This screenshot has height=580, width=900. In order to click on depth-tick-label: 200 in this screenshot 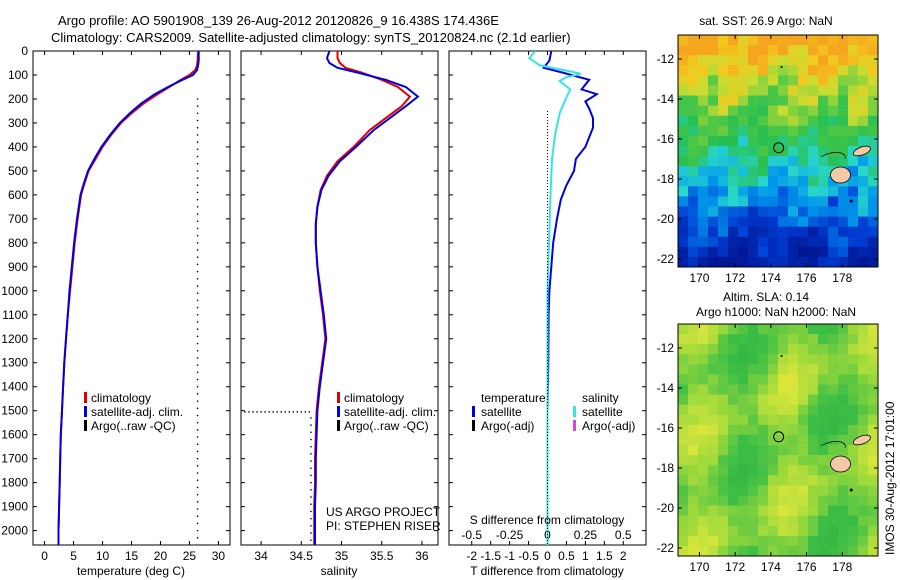, I will do `click(18, 99)`.